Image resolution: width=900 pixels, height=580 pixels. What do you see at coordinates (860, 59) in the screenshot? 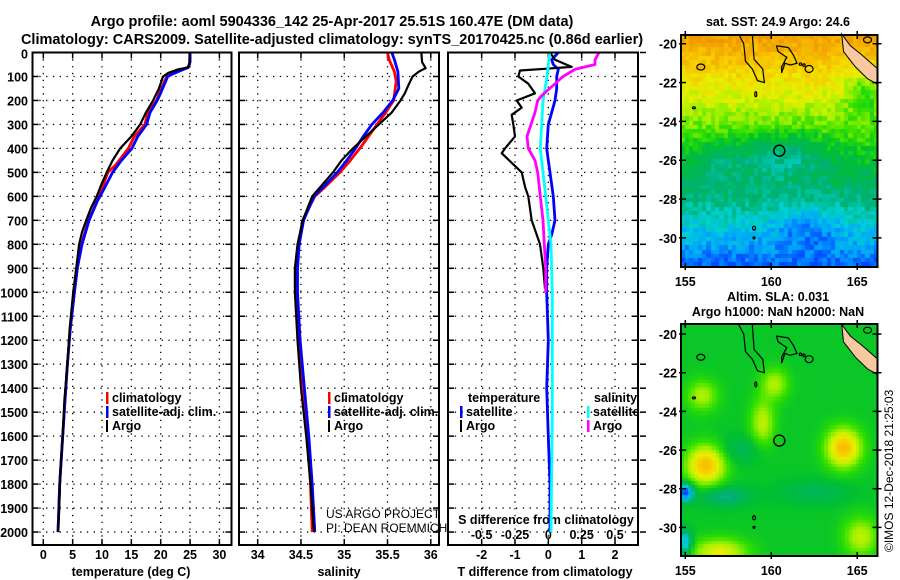
I see `new-caledonia-landmass` at bounding box center [860, 59].